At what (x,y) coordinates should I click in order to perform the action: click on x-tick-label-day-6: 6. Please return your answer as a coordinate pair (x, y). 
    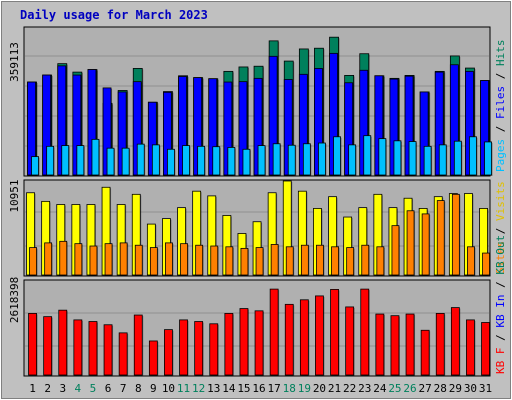
    Looking at the image, I should click on (108, 388).